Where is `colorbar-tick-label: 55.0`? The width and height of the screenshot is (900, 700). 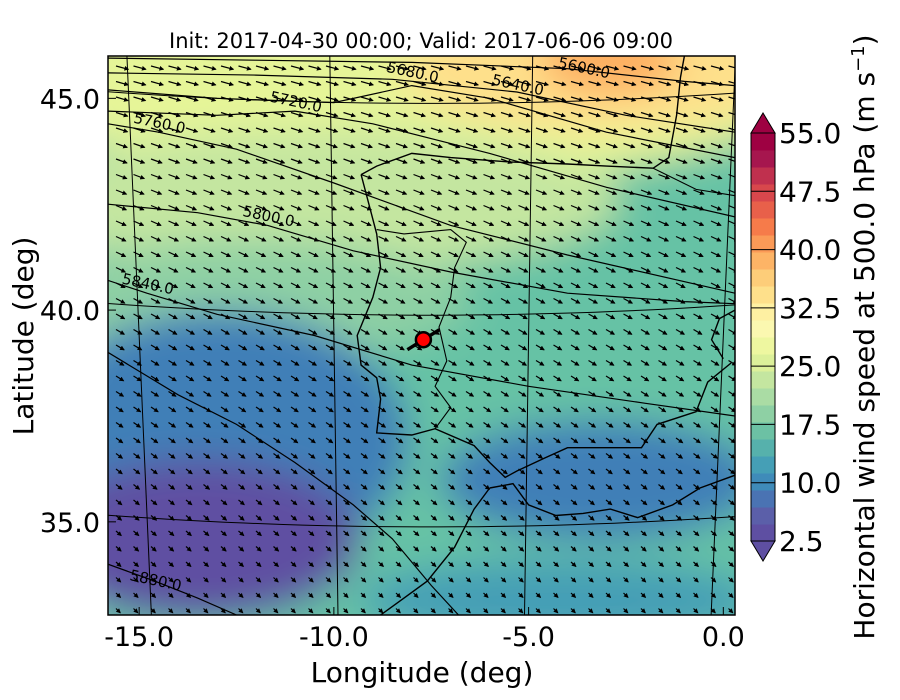 colorbar-tick-label: 55.0 is located at coordinates (810, 133).